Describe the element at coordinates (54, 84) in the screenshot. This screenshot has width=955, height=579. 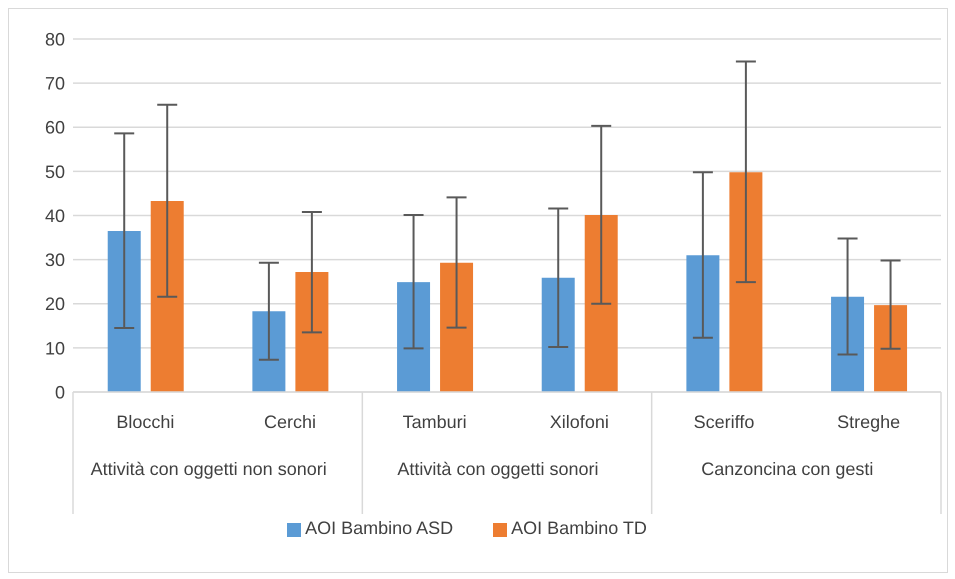
I see `y-tick-label: 70` at that location.